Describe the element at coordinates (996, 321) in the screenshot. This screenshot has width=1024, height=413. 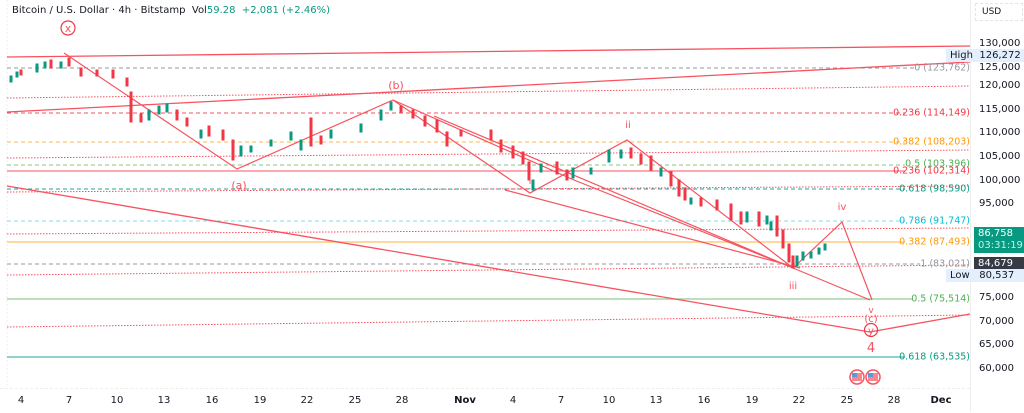
I see `y-tick: 70,000` at that location.